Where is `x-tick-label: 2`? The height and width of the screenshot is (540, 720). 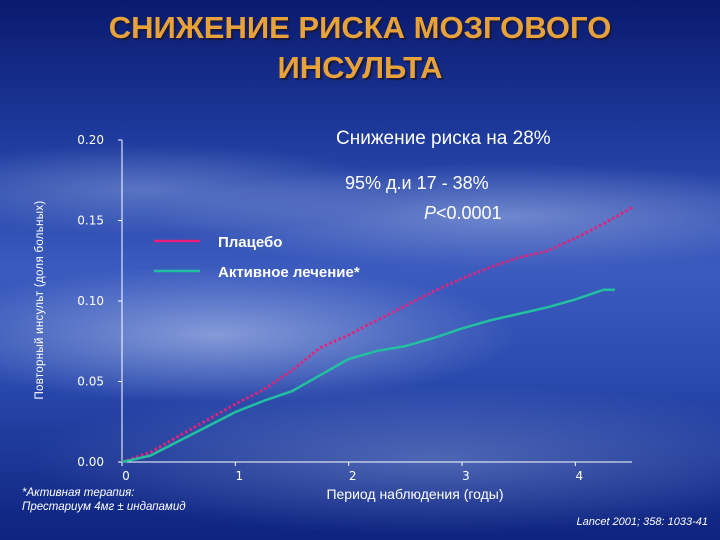 x-tick-label: 2 is located at coordinates (353, 476).